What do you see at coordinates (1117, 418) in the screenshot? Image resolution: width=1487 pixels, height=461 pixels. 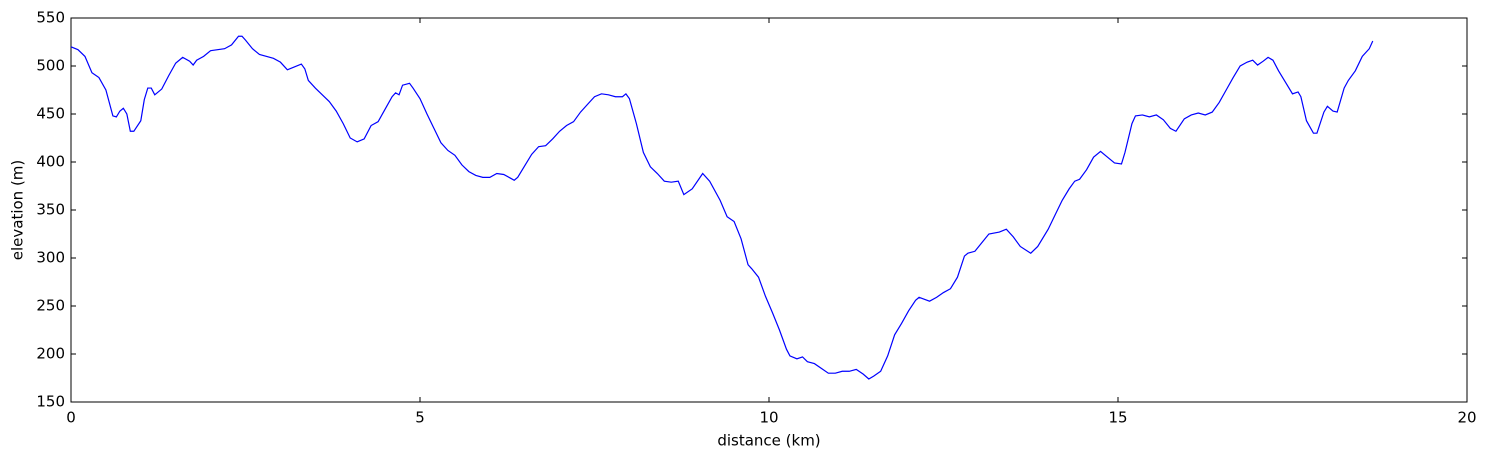 I see `x-tick-label: 15` at bounding box center [1117, 418].